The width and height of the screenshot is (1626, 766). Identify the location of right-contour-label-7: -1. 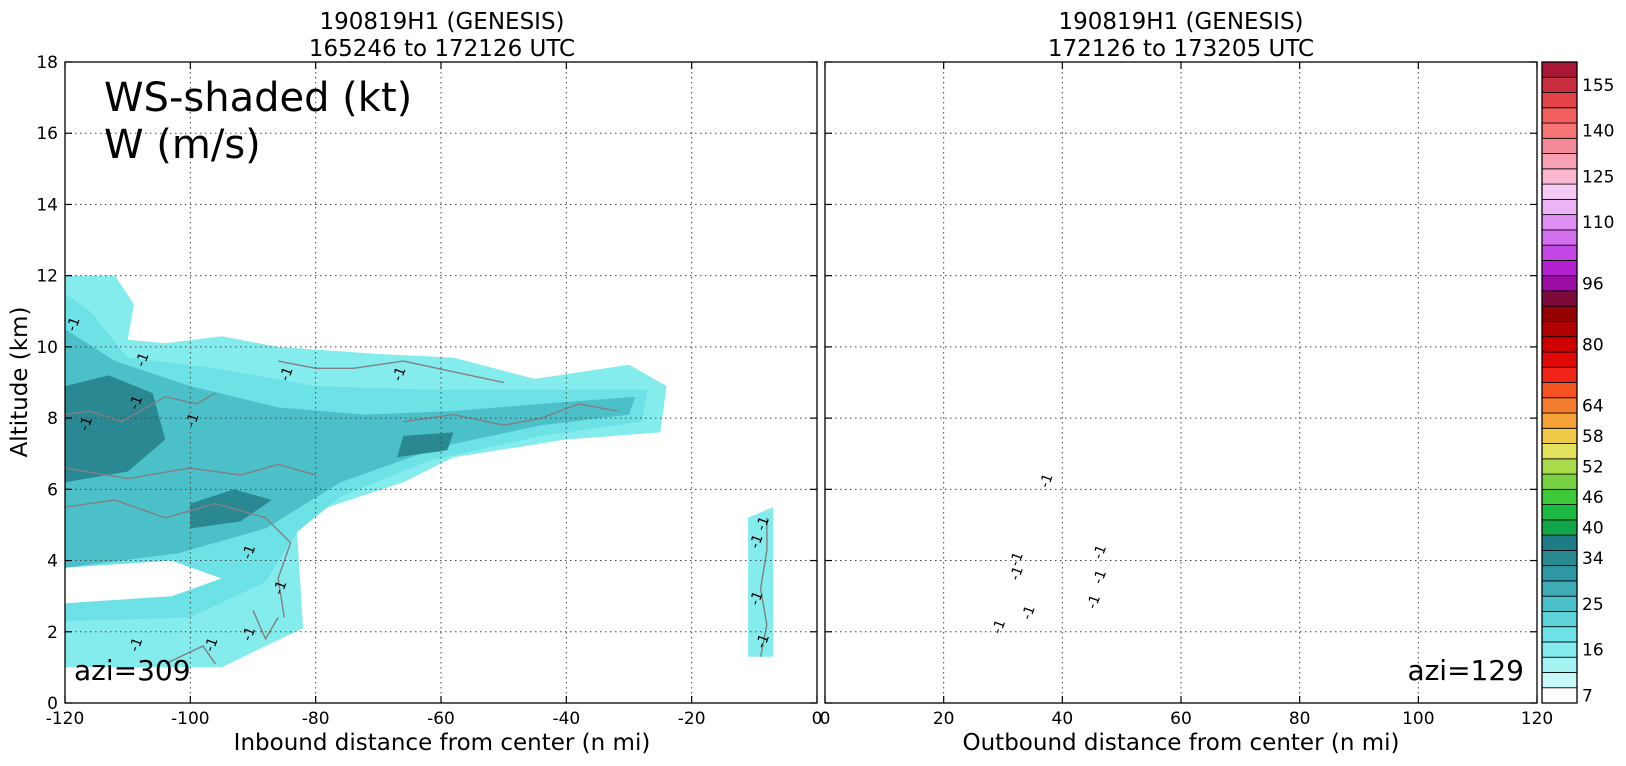
(1047, 481).